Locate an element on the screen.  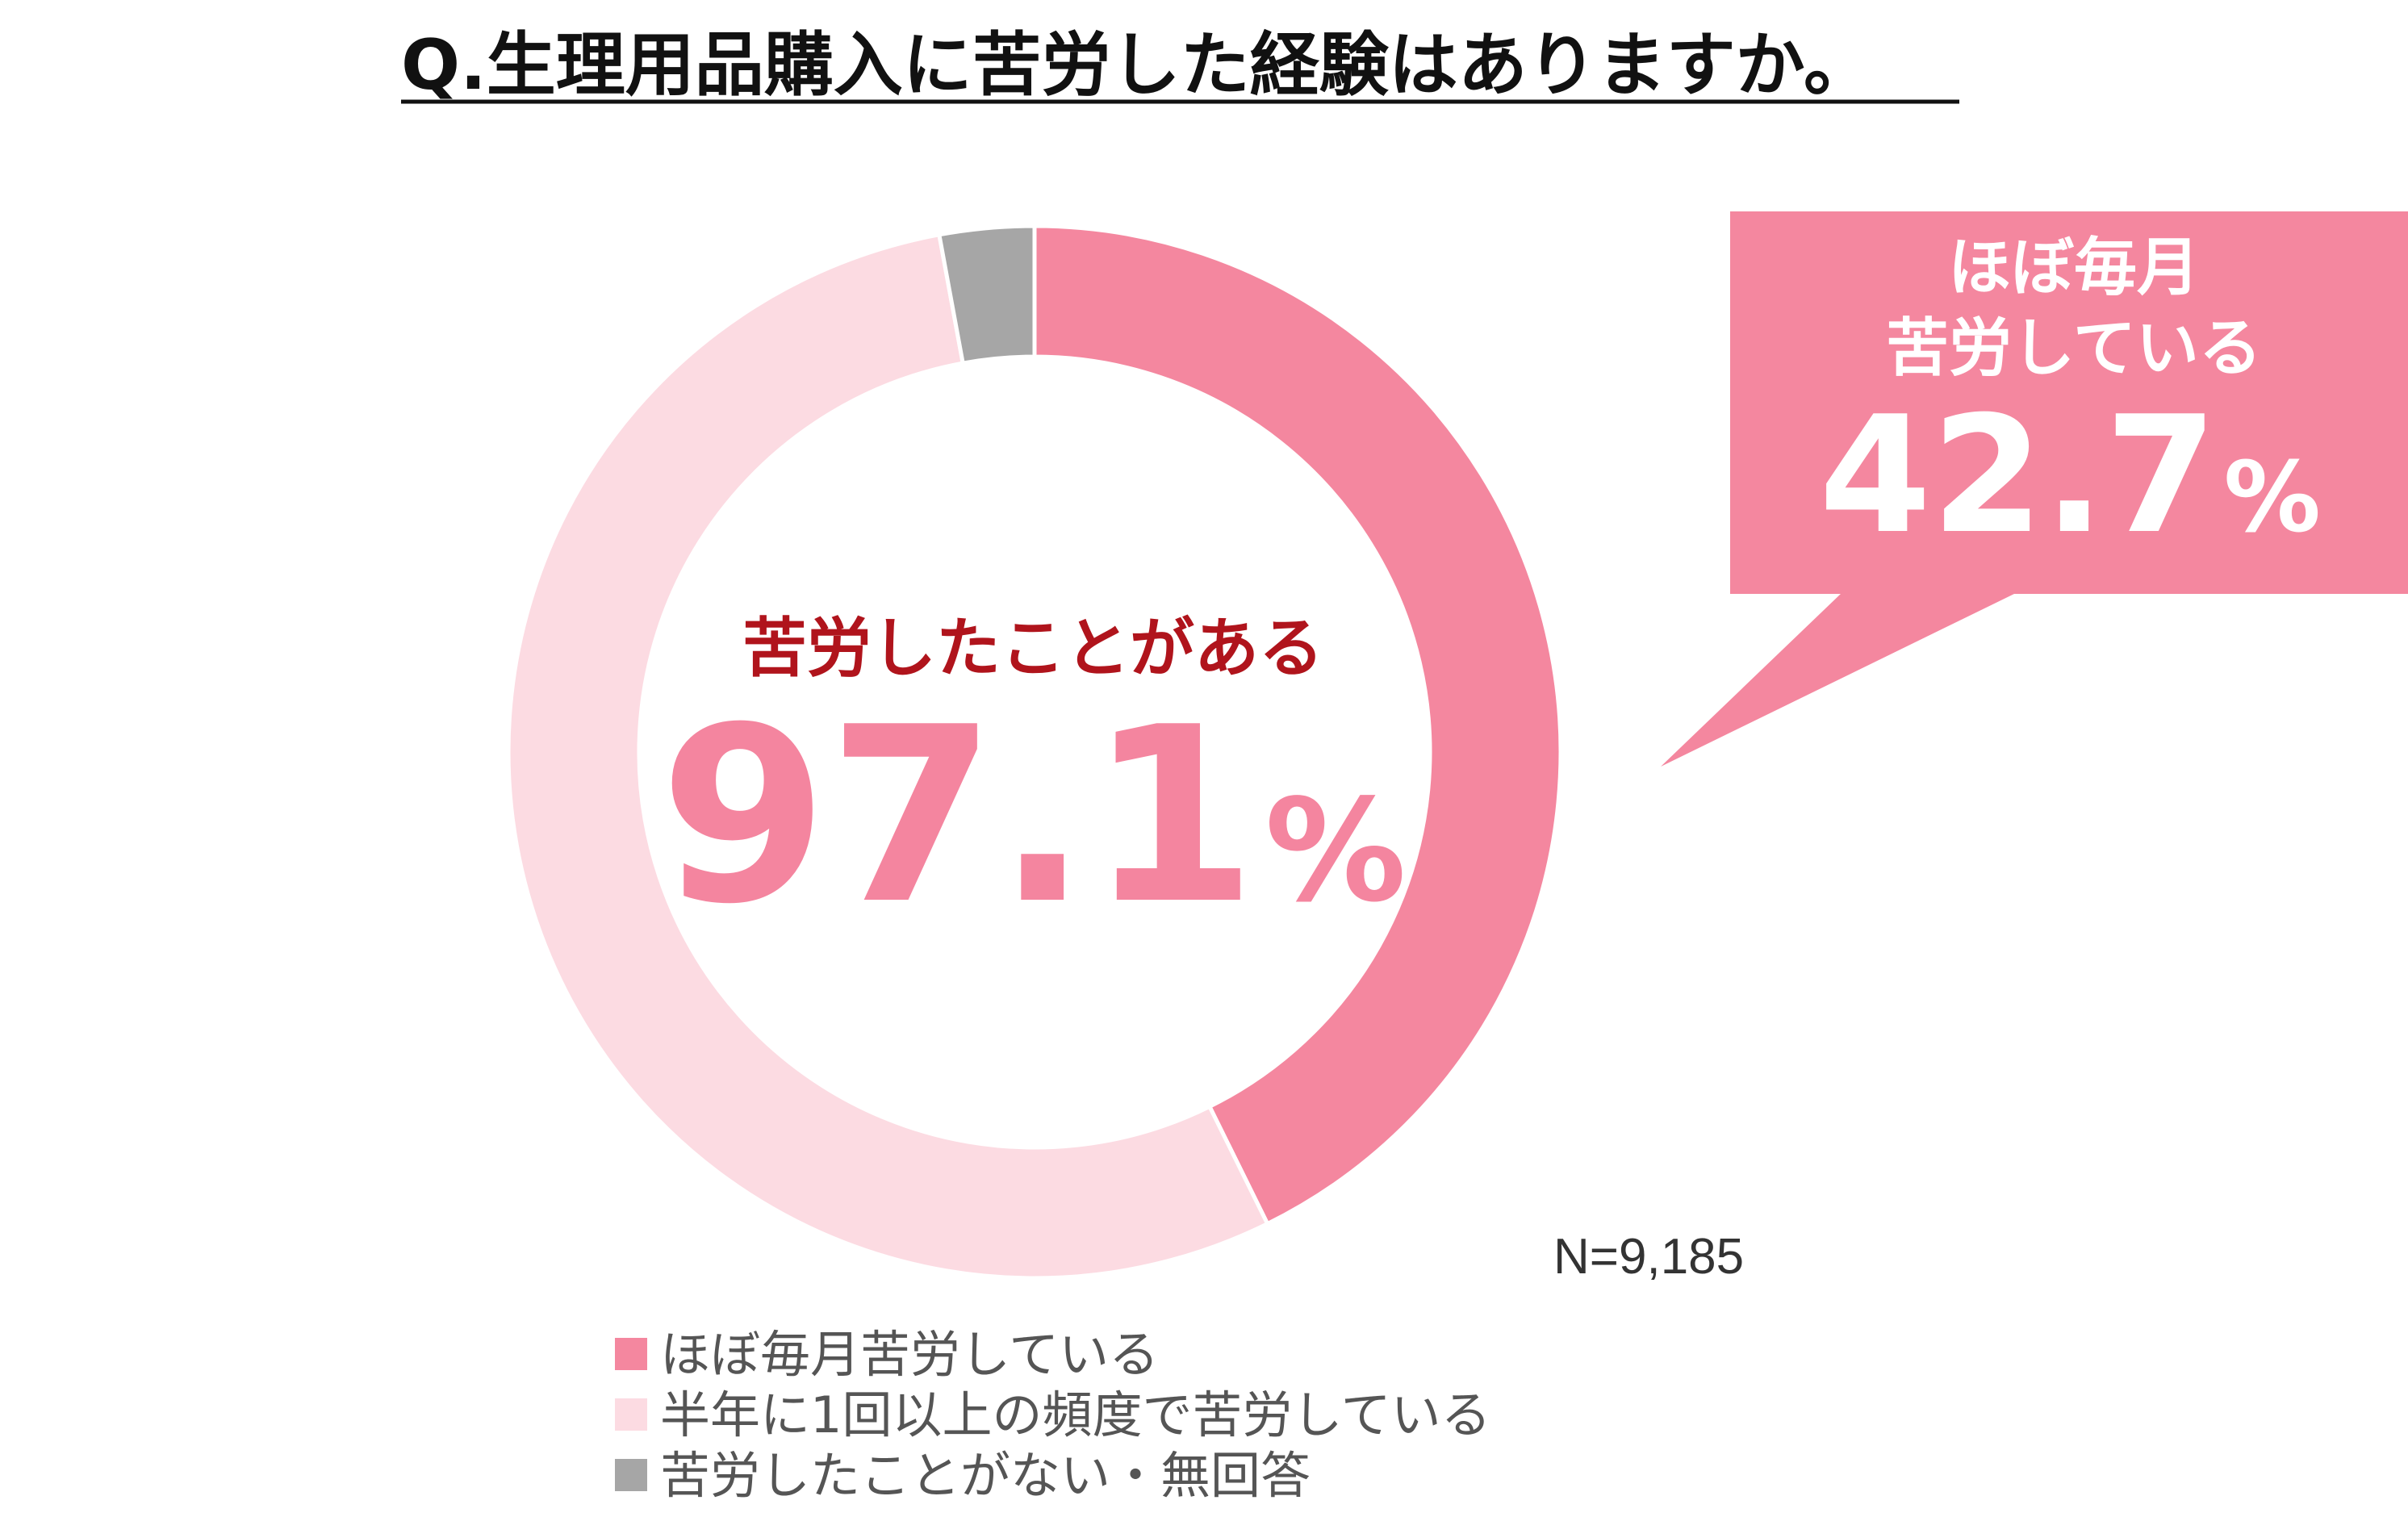
center-value-number: 97.1 is located at coordinates (957, 816).